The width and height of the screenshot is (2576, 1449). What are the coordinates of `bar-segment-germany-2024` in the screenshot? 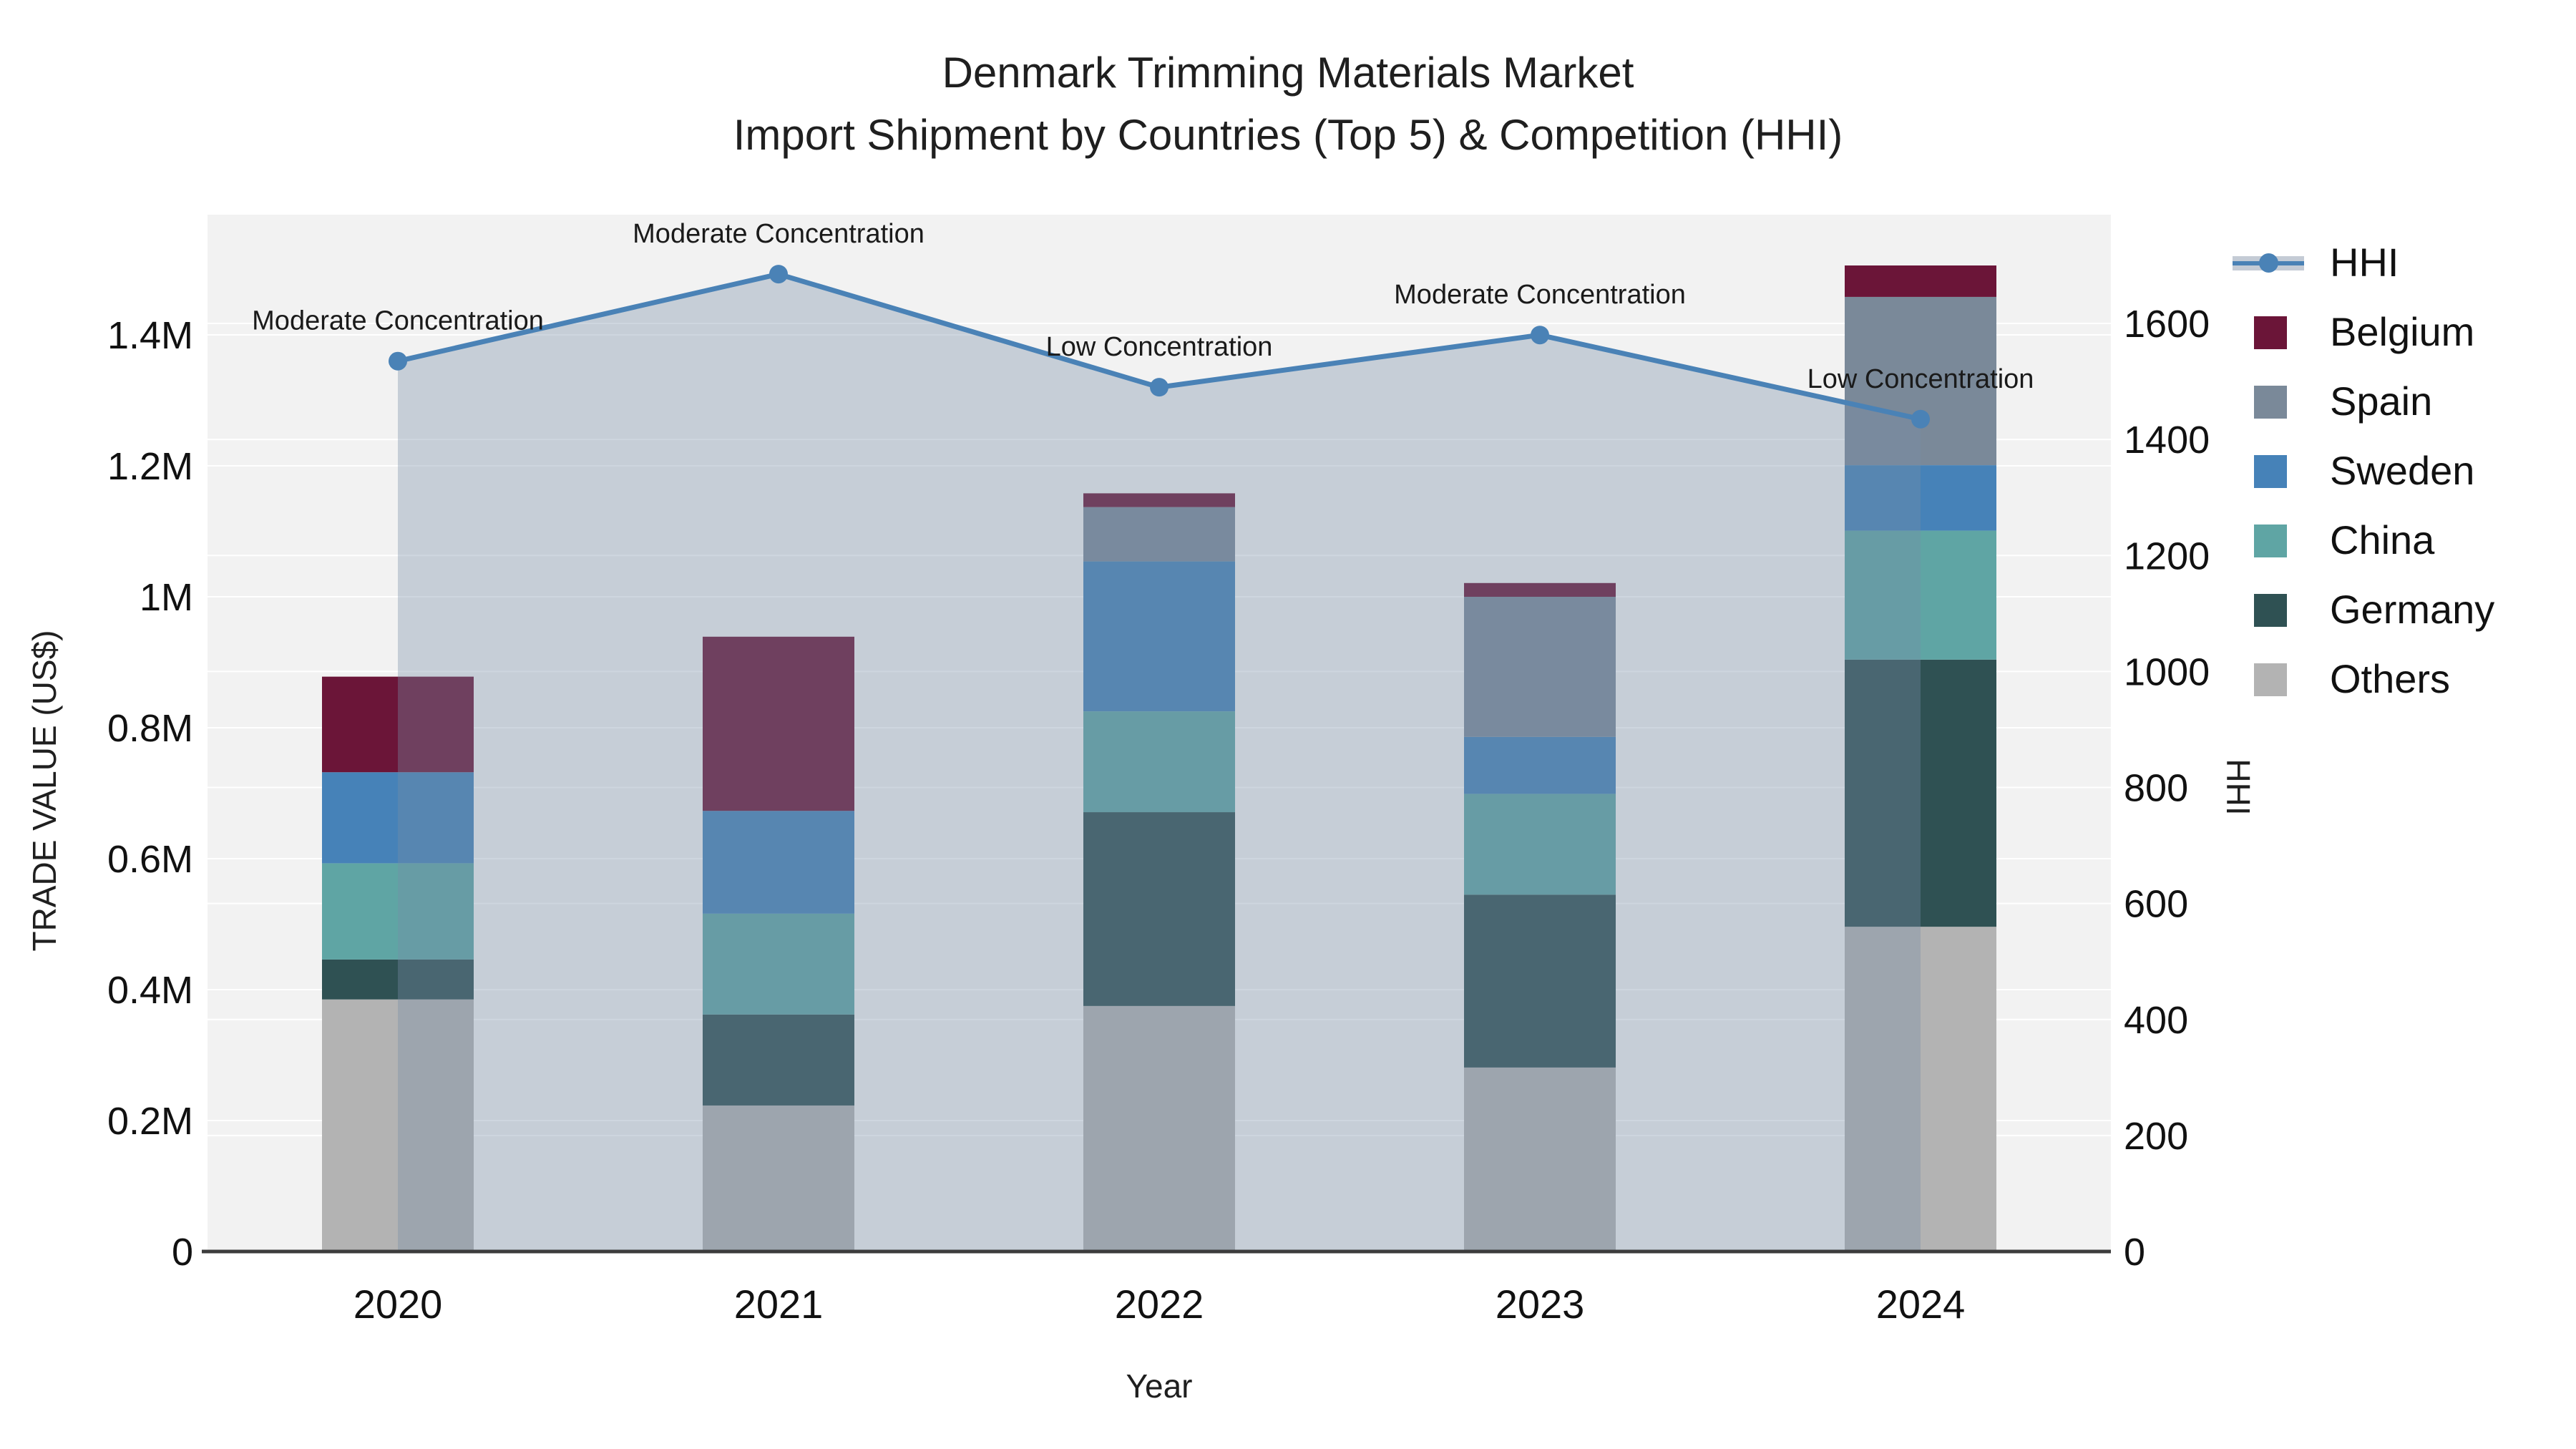 It's located at (1920, 793).